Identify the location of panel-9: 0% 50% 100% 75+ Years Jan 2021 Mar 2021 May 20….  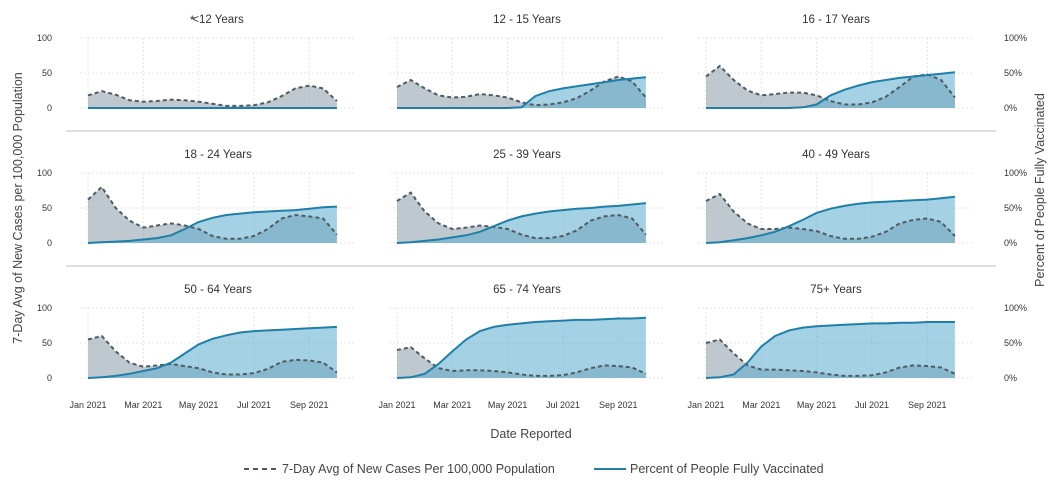
(857, 347).